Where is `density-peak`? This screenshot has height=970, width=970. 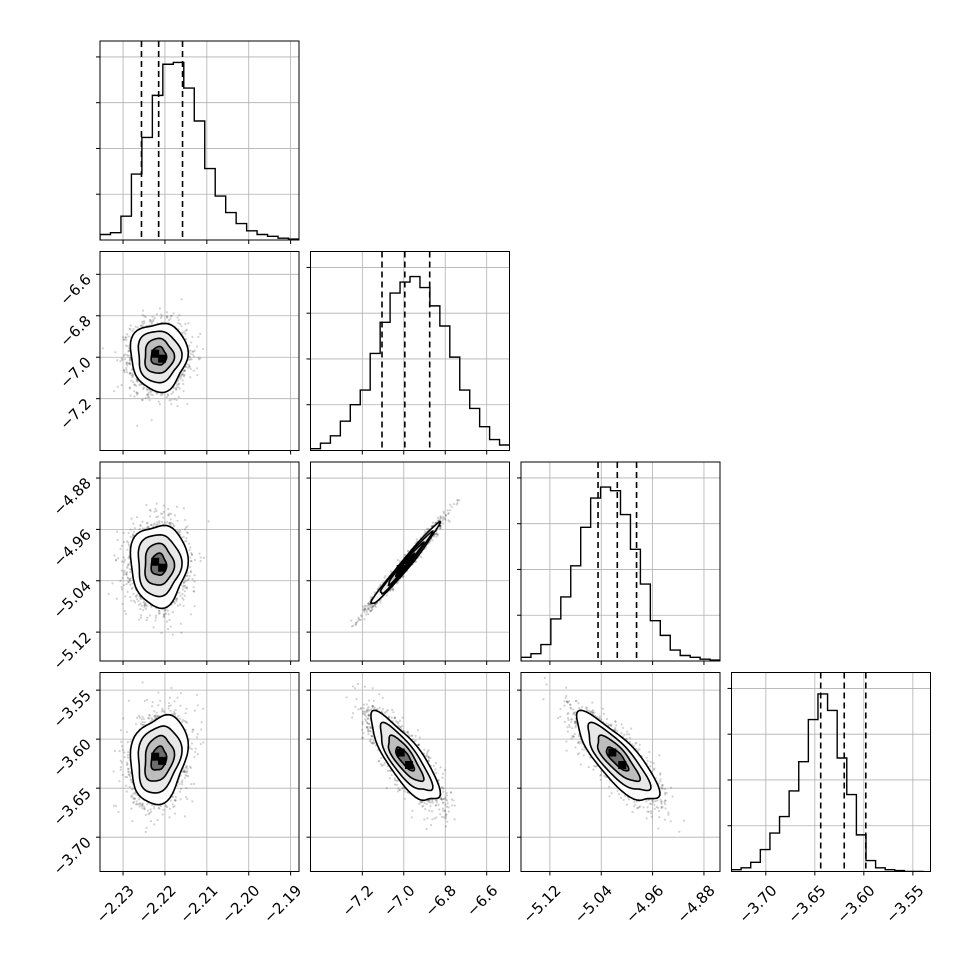
density-peak is located at coordinates (155, 353).